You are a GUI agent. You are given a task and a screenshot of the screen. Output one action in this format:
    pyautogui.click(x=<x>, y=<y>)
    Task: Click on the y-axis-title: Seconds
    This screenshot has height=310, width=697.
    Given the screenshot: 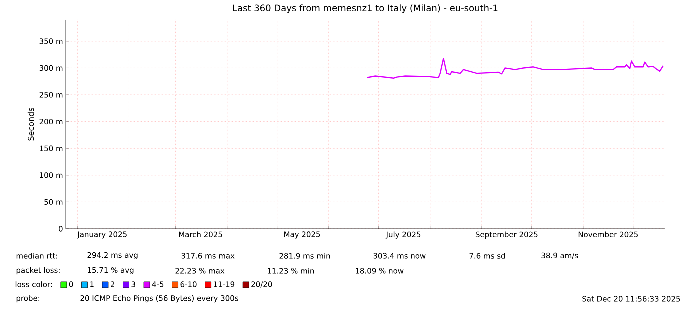 What is the action you would take?
    pyautogui.click(x=31, y=124)
    